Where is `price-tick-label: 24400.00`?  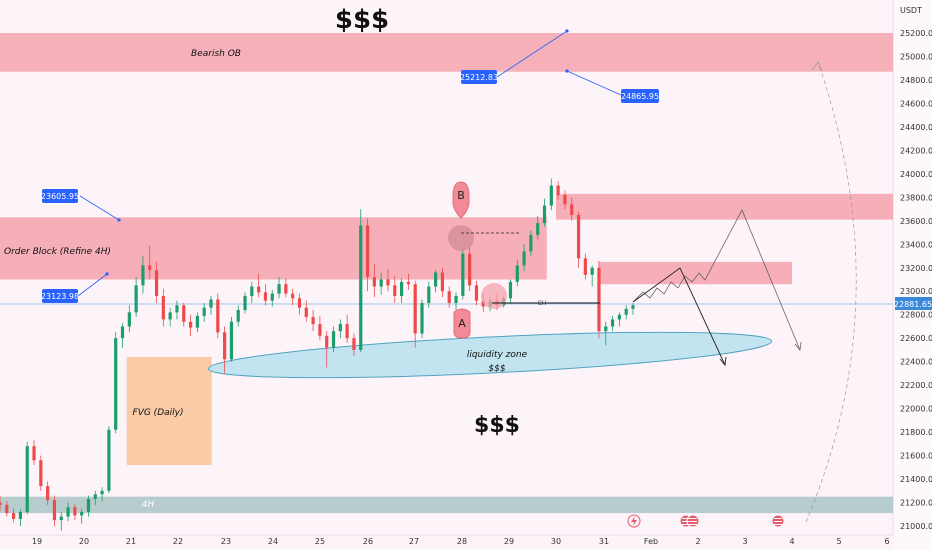 price-tick-label: 24400.00 is located at coordinates (916, 127).